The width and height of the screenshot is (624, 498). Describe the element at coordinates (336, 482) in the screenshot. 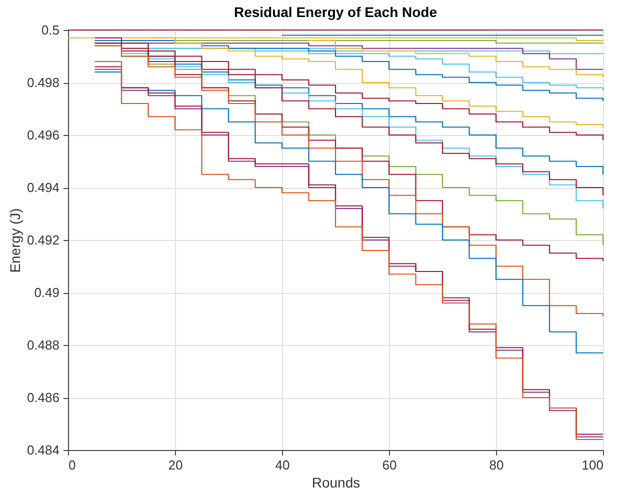

I see `x-axis-title: Rounds` at that location.